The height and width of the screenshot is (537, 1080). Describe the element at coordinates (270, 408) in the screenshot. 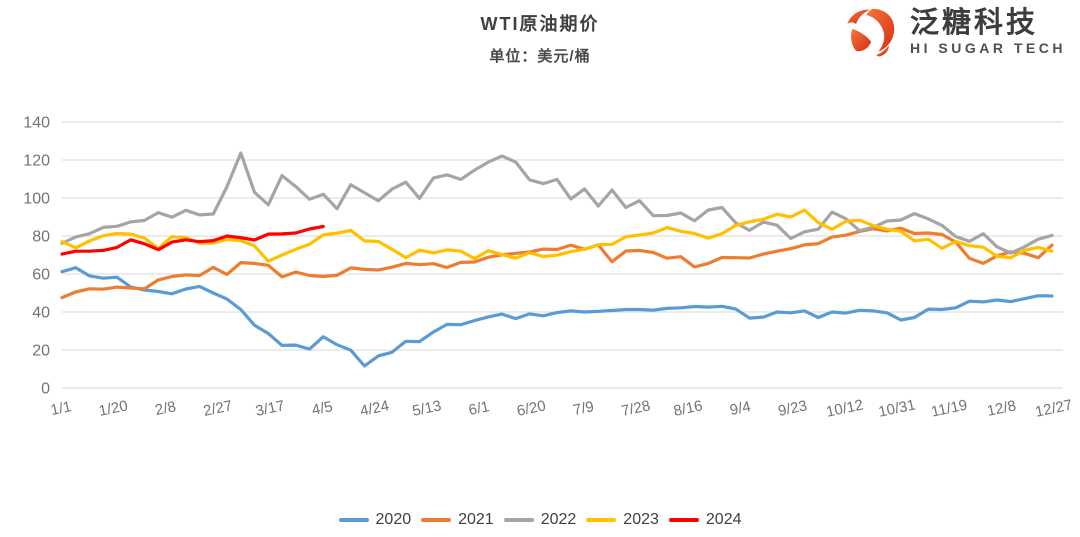

I see `x-tick-label: 3/17` at that location.